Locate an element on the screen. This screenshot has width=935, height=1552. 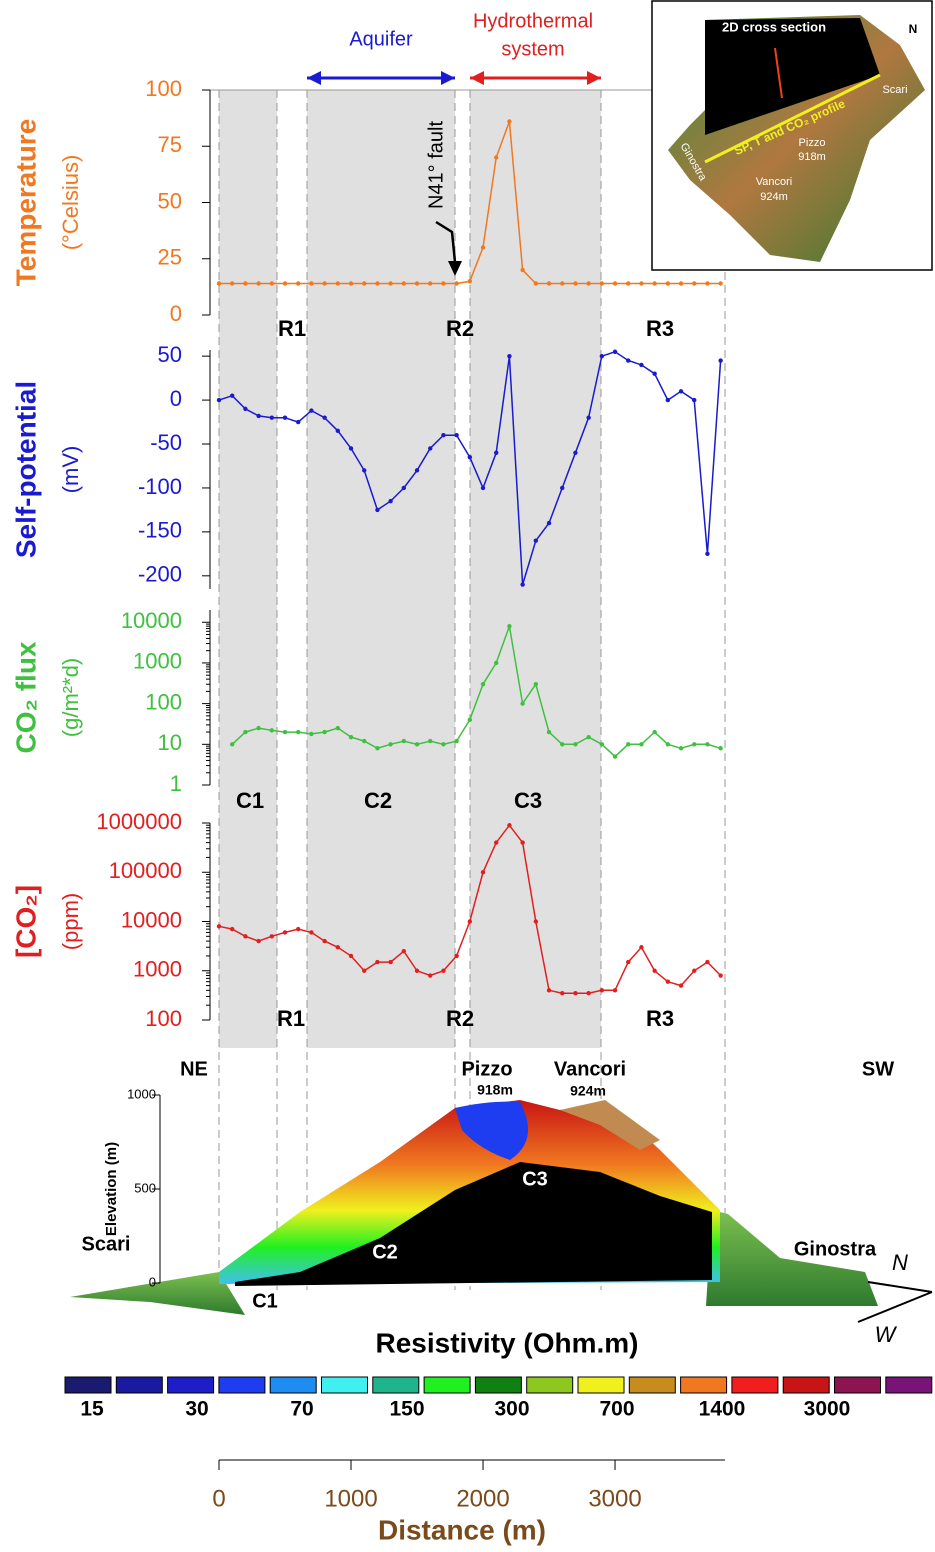
y-axis-title: Self-potential is located at coordinates (25, 469).